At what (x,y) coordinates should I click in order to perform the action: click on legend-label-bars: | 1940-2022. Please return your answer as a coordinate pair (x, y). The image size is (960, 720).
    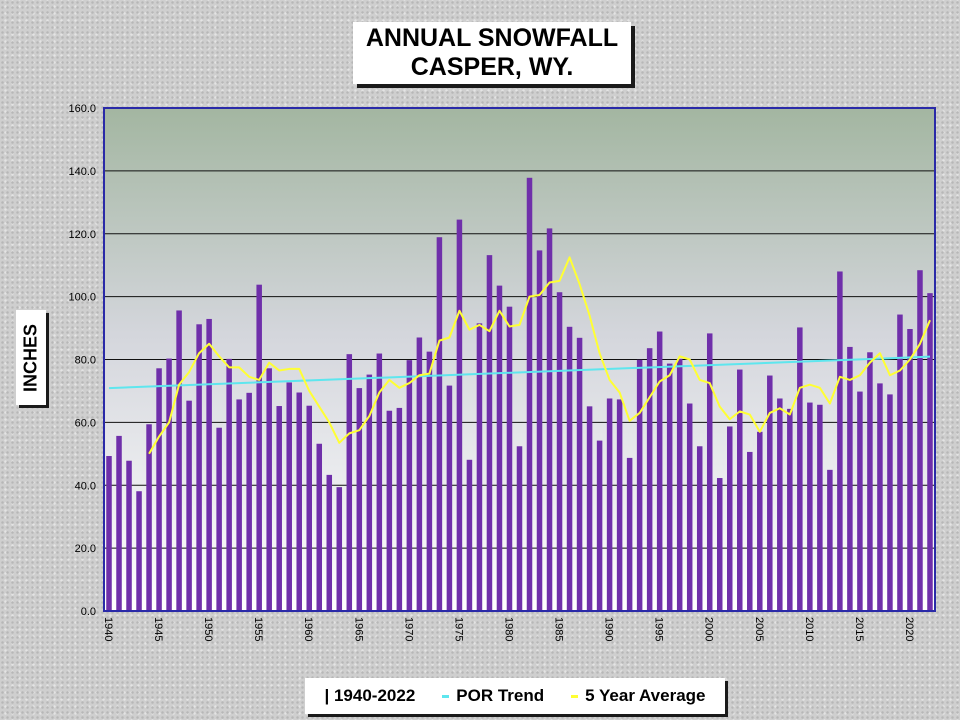
    Looking at the image, I should click on (370, 695).